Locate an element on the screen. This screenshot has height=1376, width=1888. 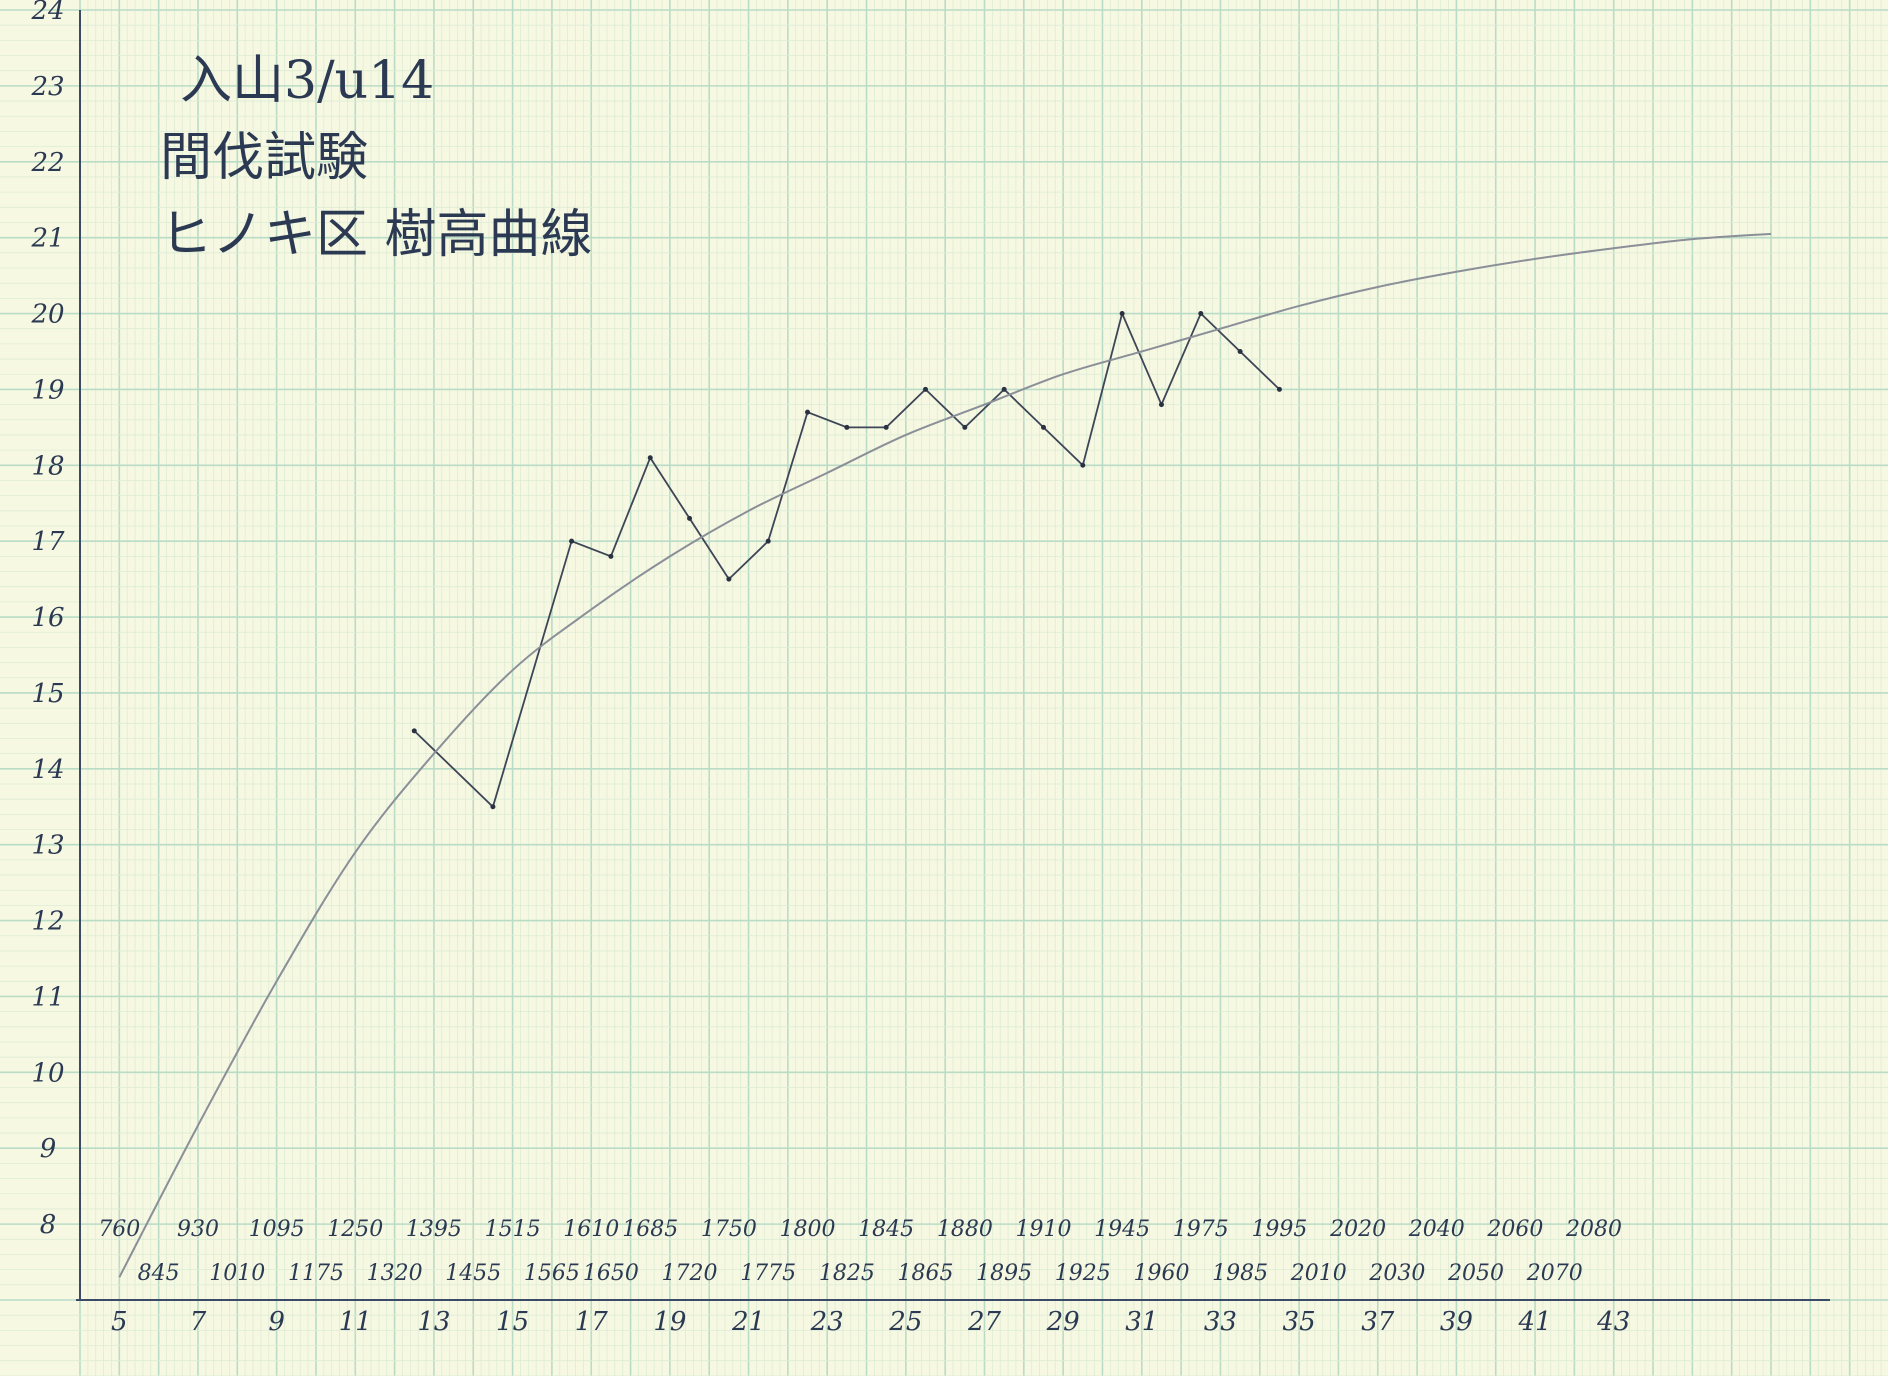
y-tick-label: 17 is located at coordinates (48, 542).